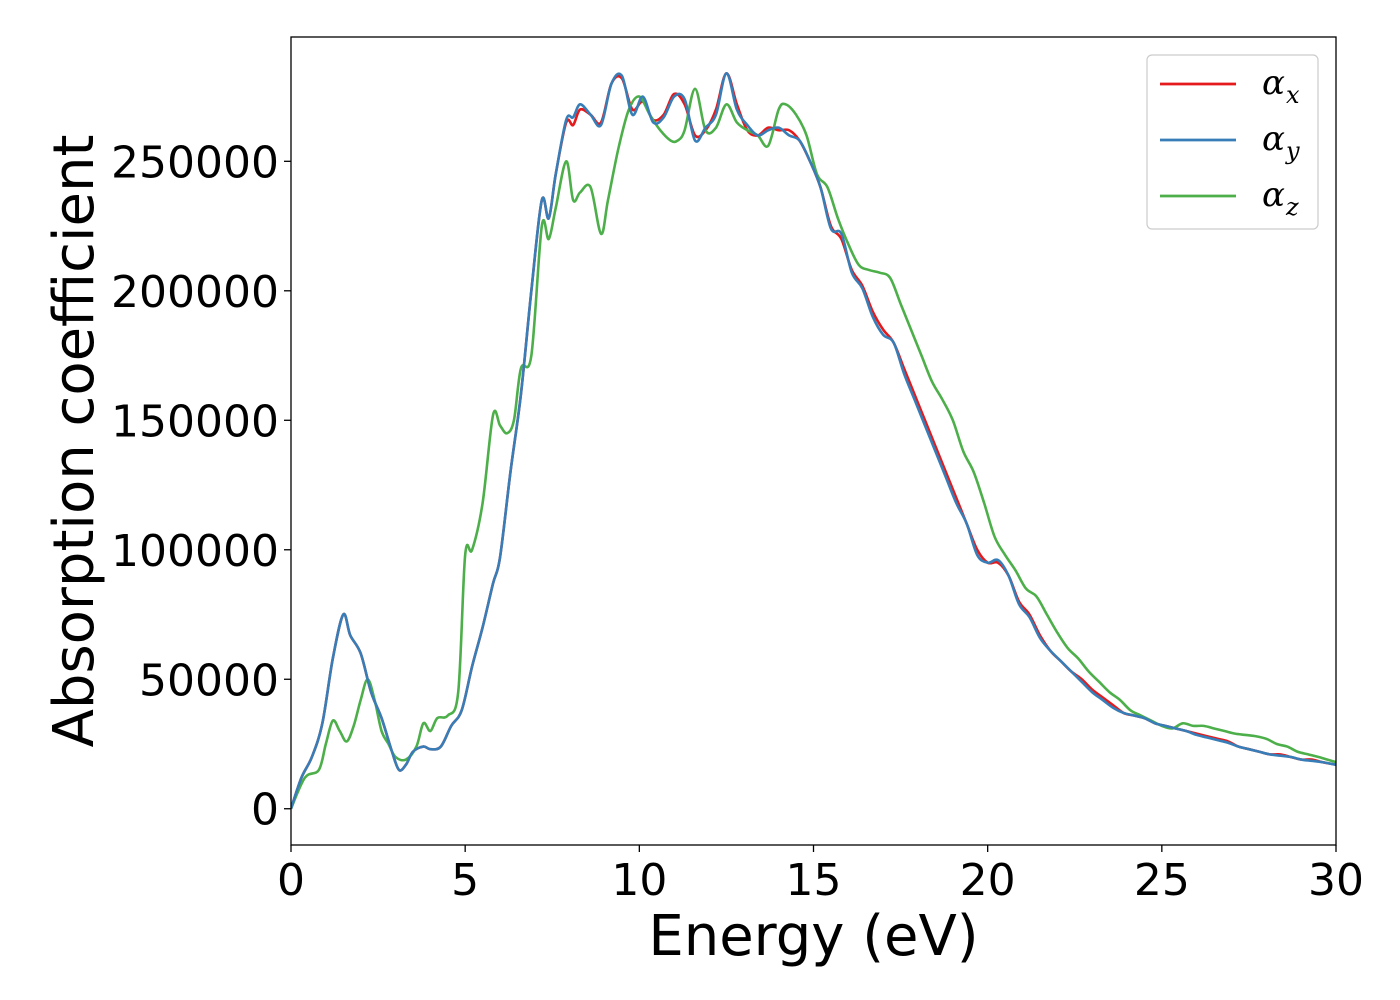 The height and width of the screenshot is (1000, 1400). I want to click on legend-label-z: αz, so click(1280, 198).